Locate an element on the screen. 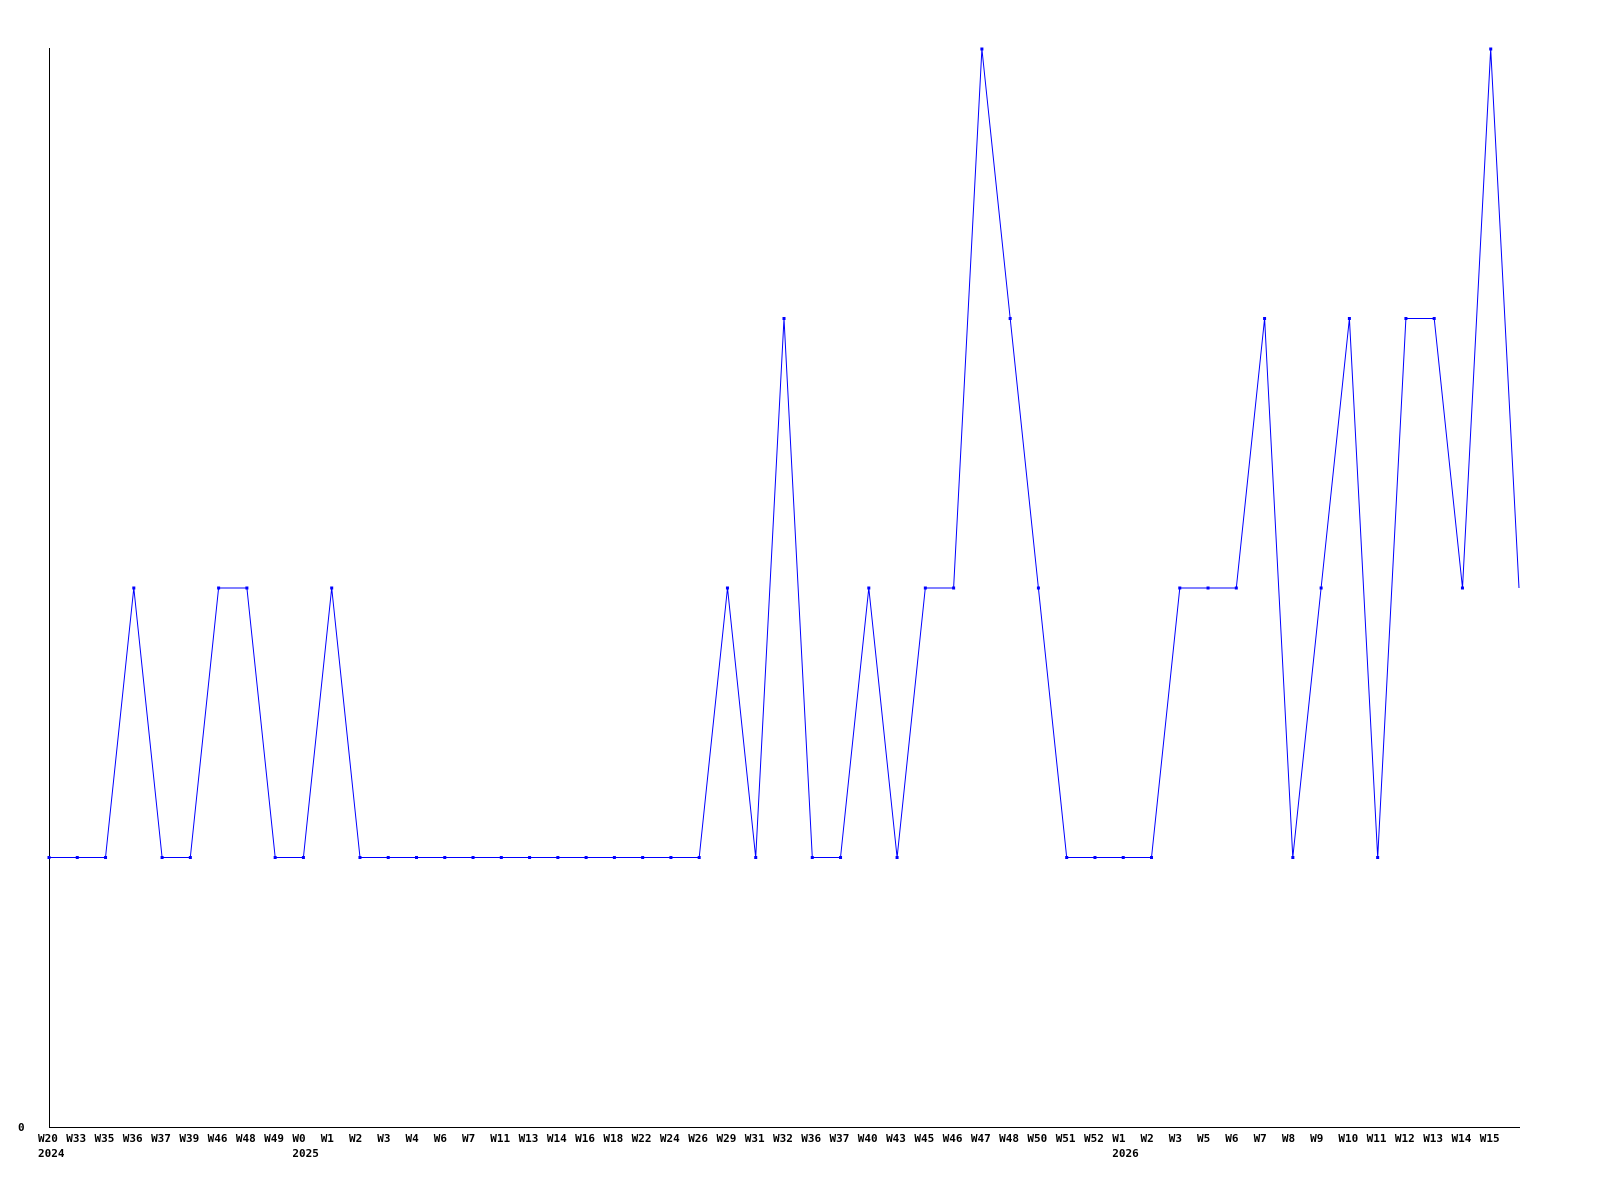 The width and height of the screenshot is (1600, 1200). year-label: 2026 is located at coordinates (1125, 1153).